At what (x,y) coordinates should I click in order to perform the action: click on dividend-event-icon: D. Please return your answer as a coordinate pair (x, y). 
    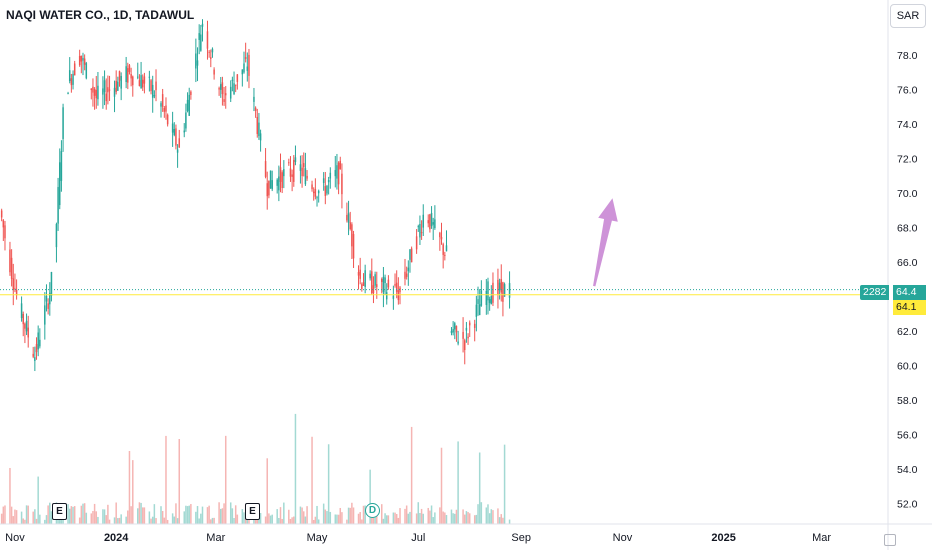
    Looking at the image, I should click on (372, 510).